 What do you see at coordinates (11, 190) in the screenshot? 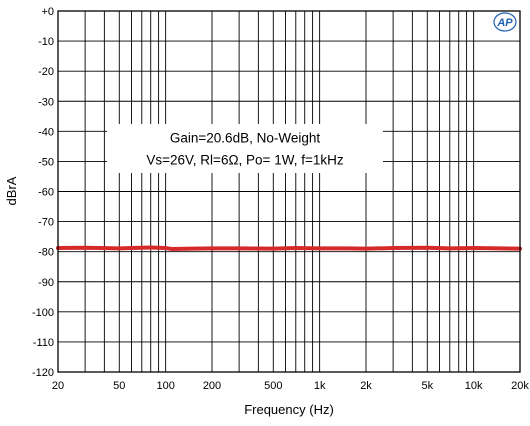
I see `y-axis-label: dBrA` at bounding box center [11, 190].